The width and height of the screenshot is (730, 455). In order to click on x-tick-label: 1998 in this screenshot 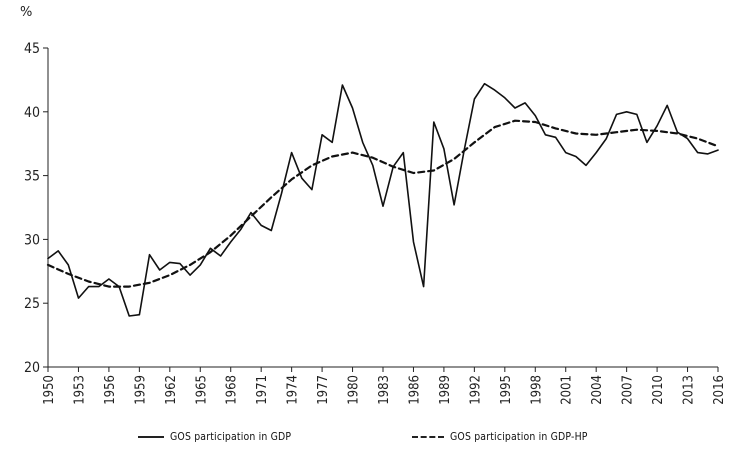, I will do `click(536, 390)`.